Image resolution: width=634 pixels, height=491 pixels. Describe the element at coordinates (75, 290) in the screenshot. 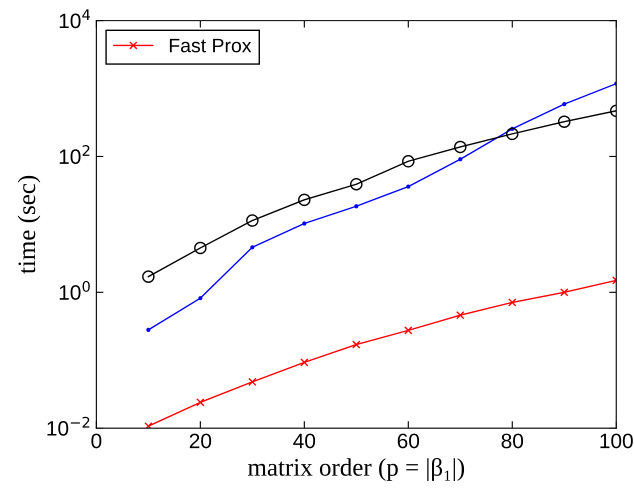

I see `y-tick-label: 10$^{0}$` at that location.